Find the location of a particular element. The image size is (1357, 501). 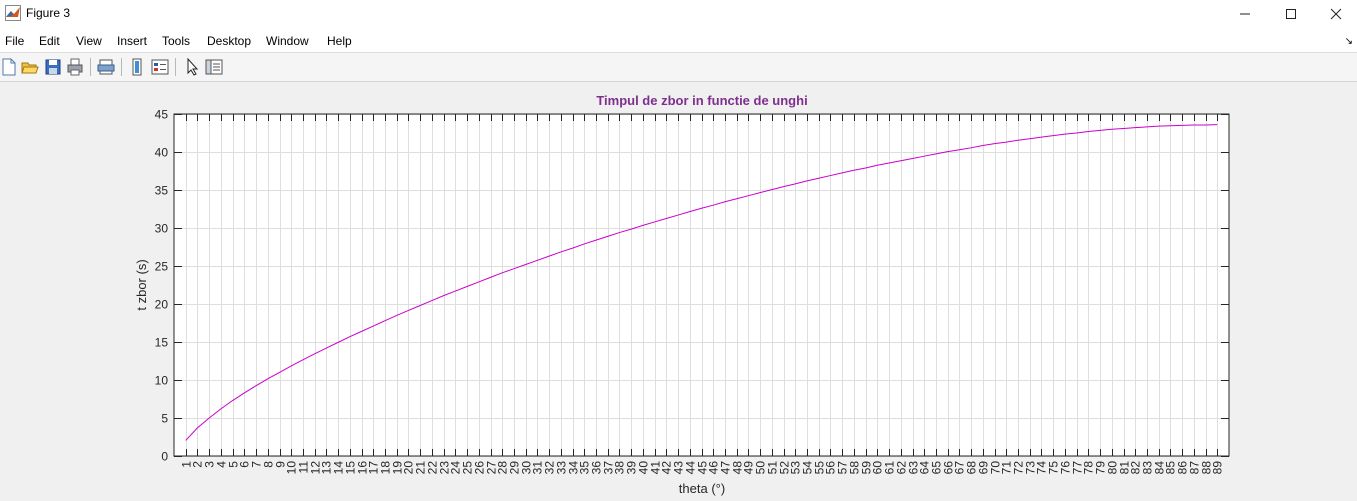

x-tick-label: 85 is located at coordinates (1171, 468).